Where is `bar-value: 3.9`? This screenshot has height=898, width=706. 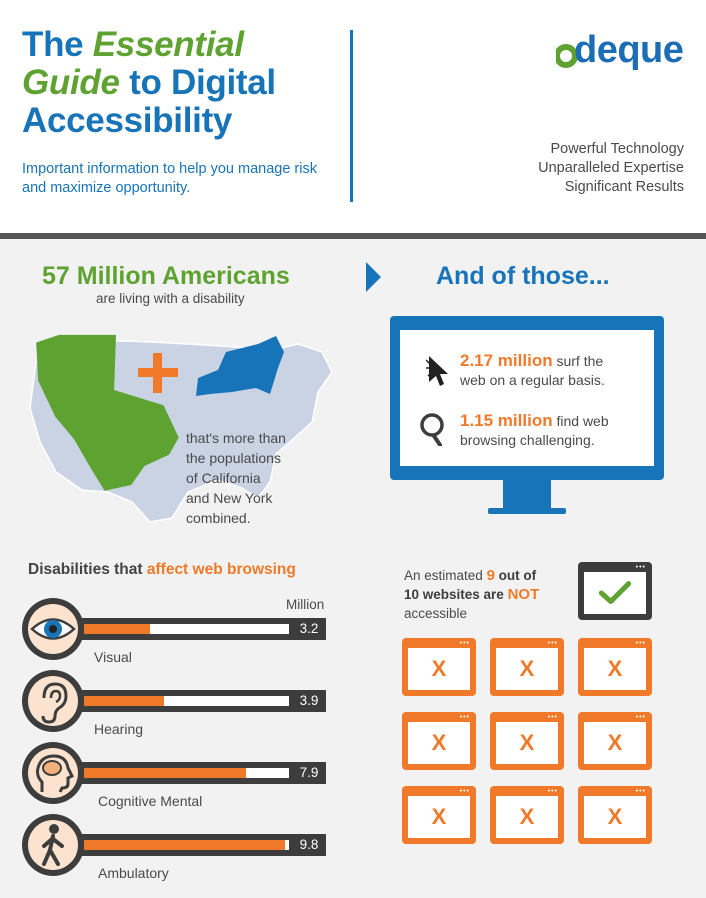
bar-value: 3.9 is located at coordinates (309, 700).